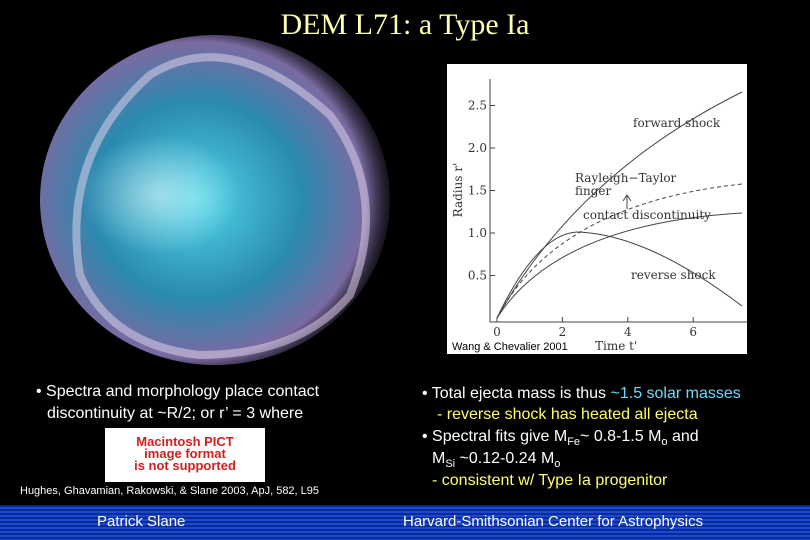 The height and width of the screenshot is (540, 810). Describe the element at coordinates (458, 190) in the screenshot. I see `y-axis-label: Radius r'` at that location.